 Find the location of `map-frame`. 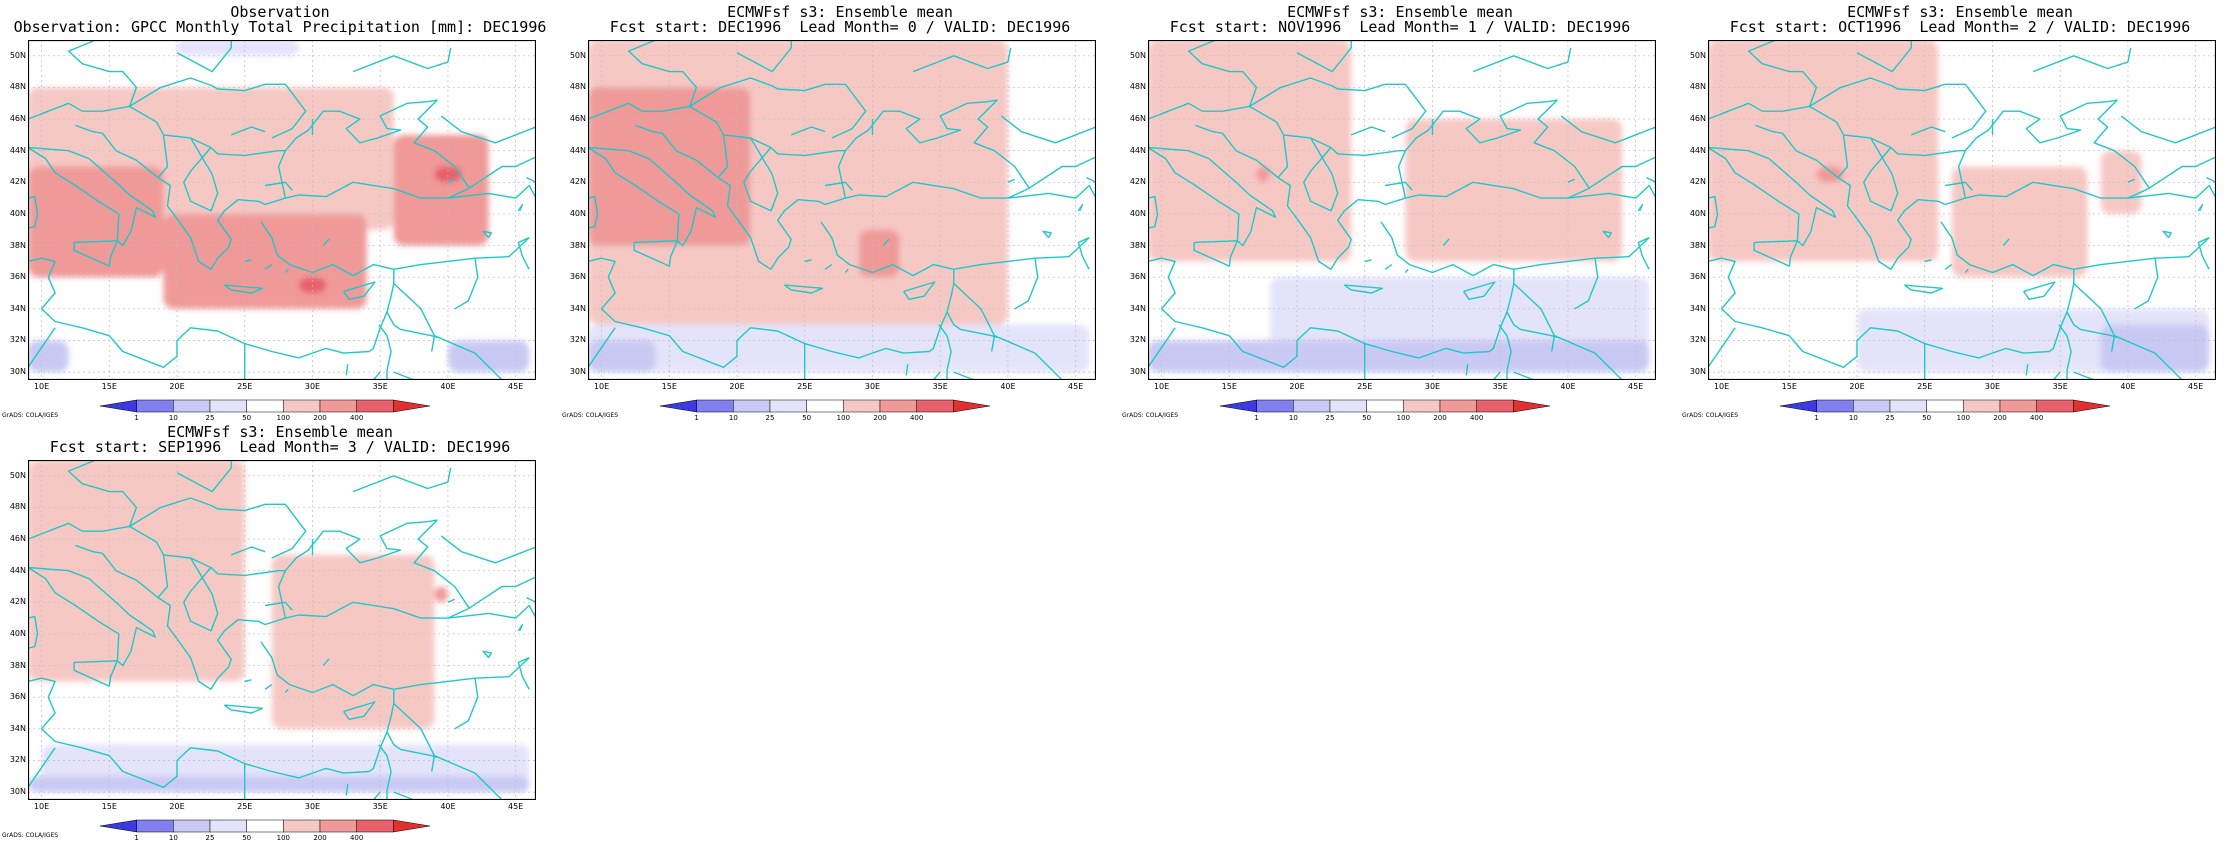

map-frame is located at coordinates (842, 210).